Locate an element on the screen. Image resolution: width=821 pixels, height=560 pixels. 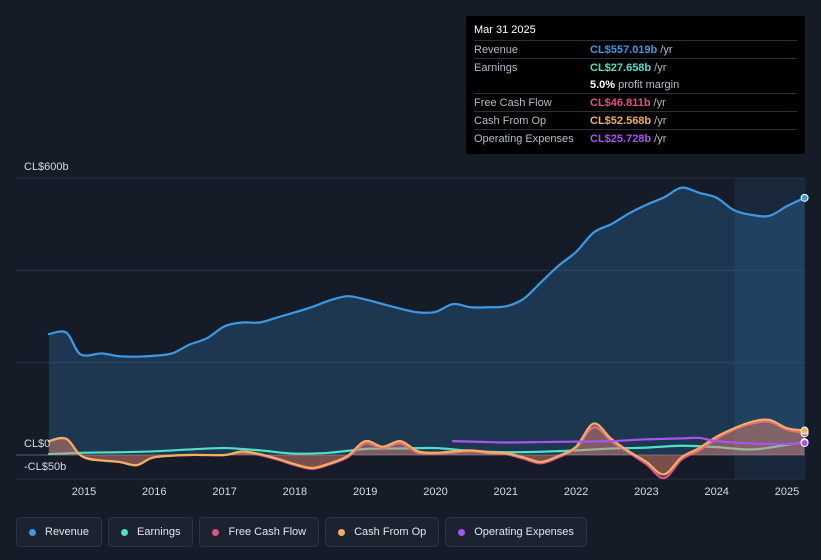
tooltip-value: CL$27.658b is located at coordinates (621, 67).